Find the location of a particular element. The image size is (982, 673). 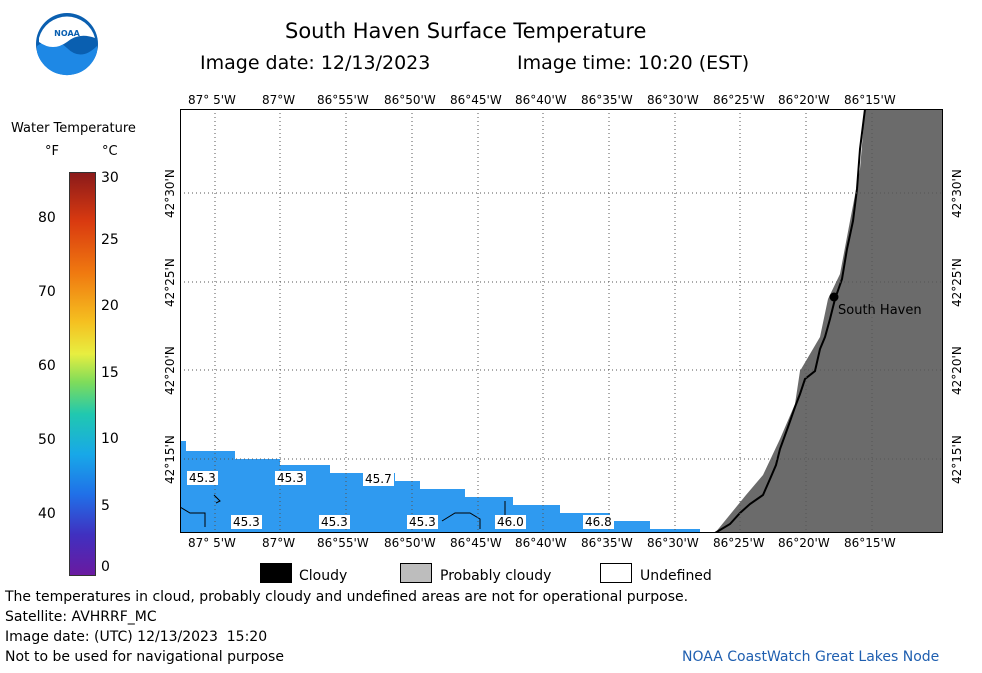

temperature-colorbar is located at coordinates (82, 374).